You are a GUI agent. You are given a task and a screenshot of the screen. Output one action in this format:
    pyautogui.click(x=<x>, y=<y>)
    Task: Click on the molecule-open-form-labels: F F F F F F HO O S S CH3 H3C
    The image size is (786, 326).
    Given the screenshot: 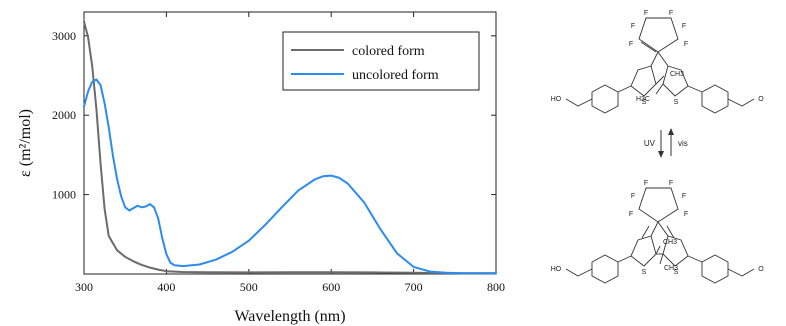 What is the action you would take?
    pyautogui.click(x=658, y=58)
    